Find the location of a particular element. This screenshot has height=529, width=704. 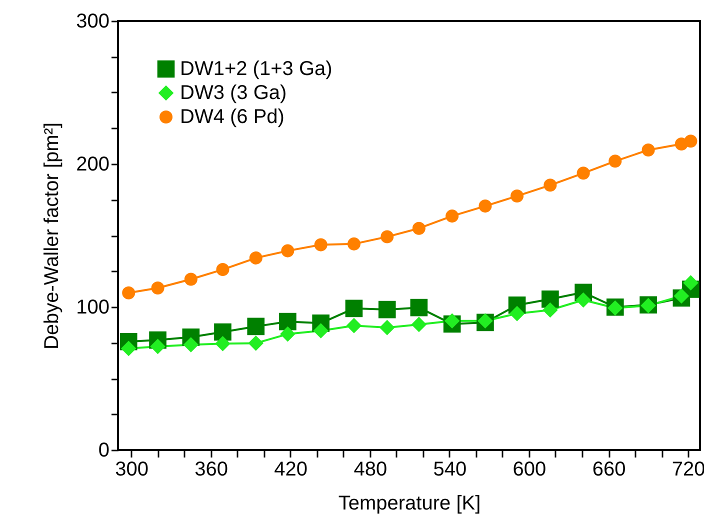

x-tick-label: 300 is located at coordinates (131, 469).